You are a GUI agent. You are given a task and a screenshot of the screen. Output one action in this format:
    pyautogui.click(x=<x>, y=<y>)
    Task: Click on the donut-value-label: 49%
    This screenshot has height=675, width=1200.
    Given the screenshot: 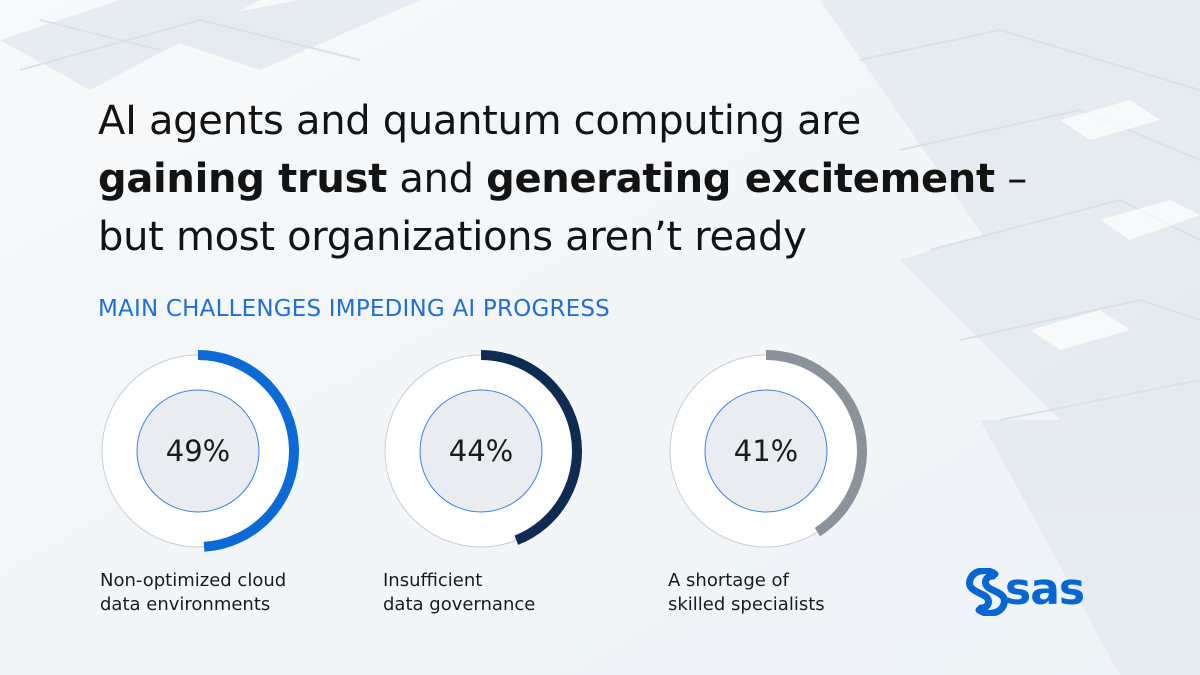 What is the action you would take?
    pyautogui.click(x=198, y=451)
    